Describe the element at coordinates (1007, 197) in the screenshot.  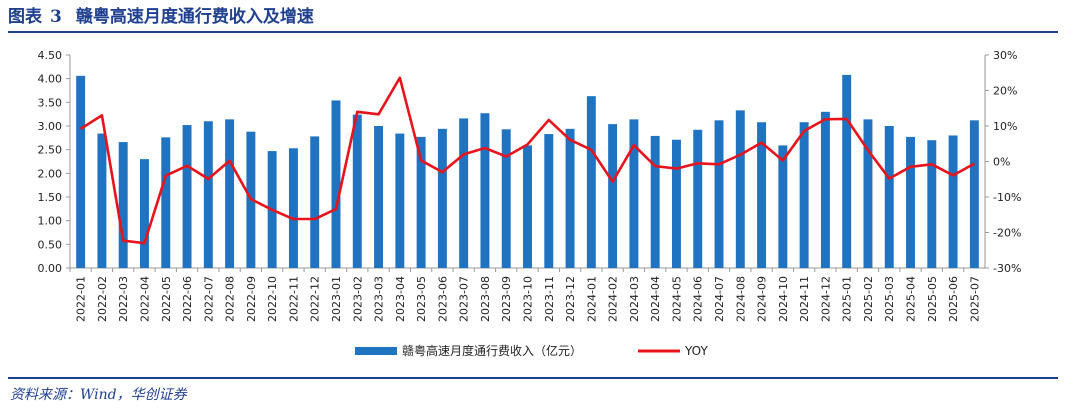
I see `right-tick-label: -10%` at that location.